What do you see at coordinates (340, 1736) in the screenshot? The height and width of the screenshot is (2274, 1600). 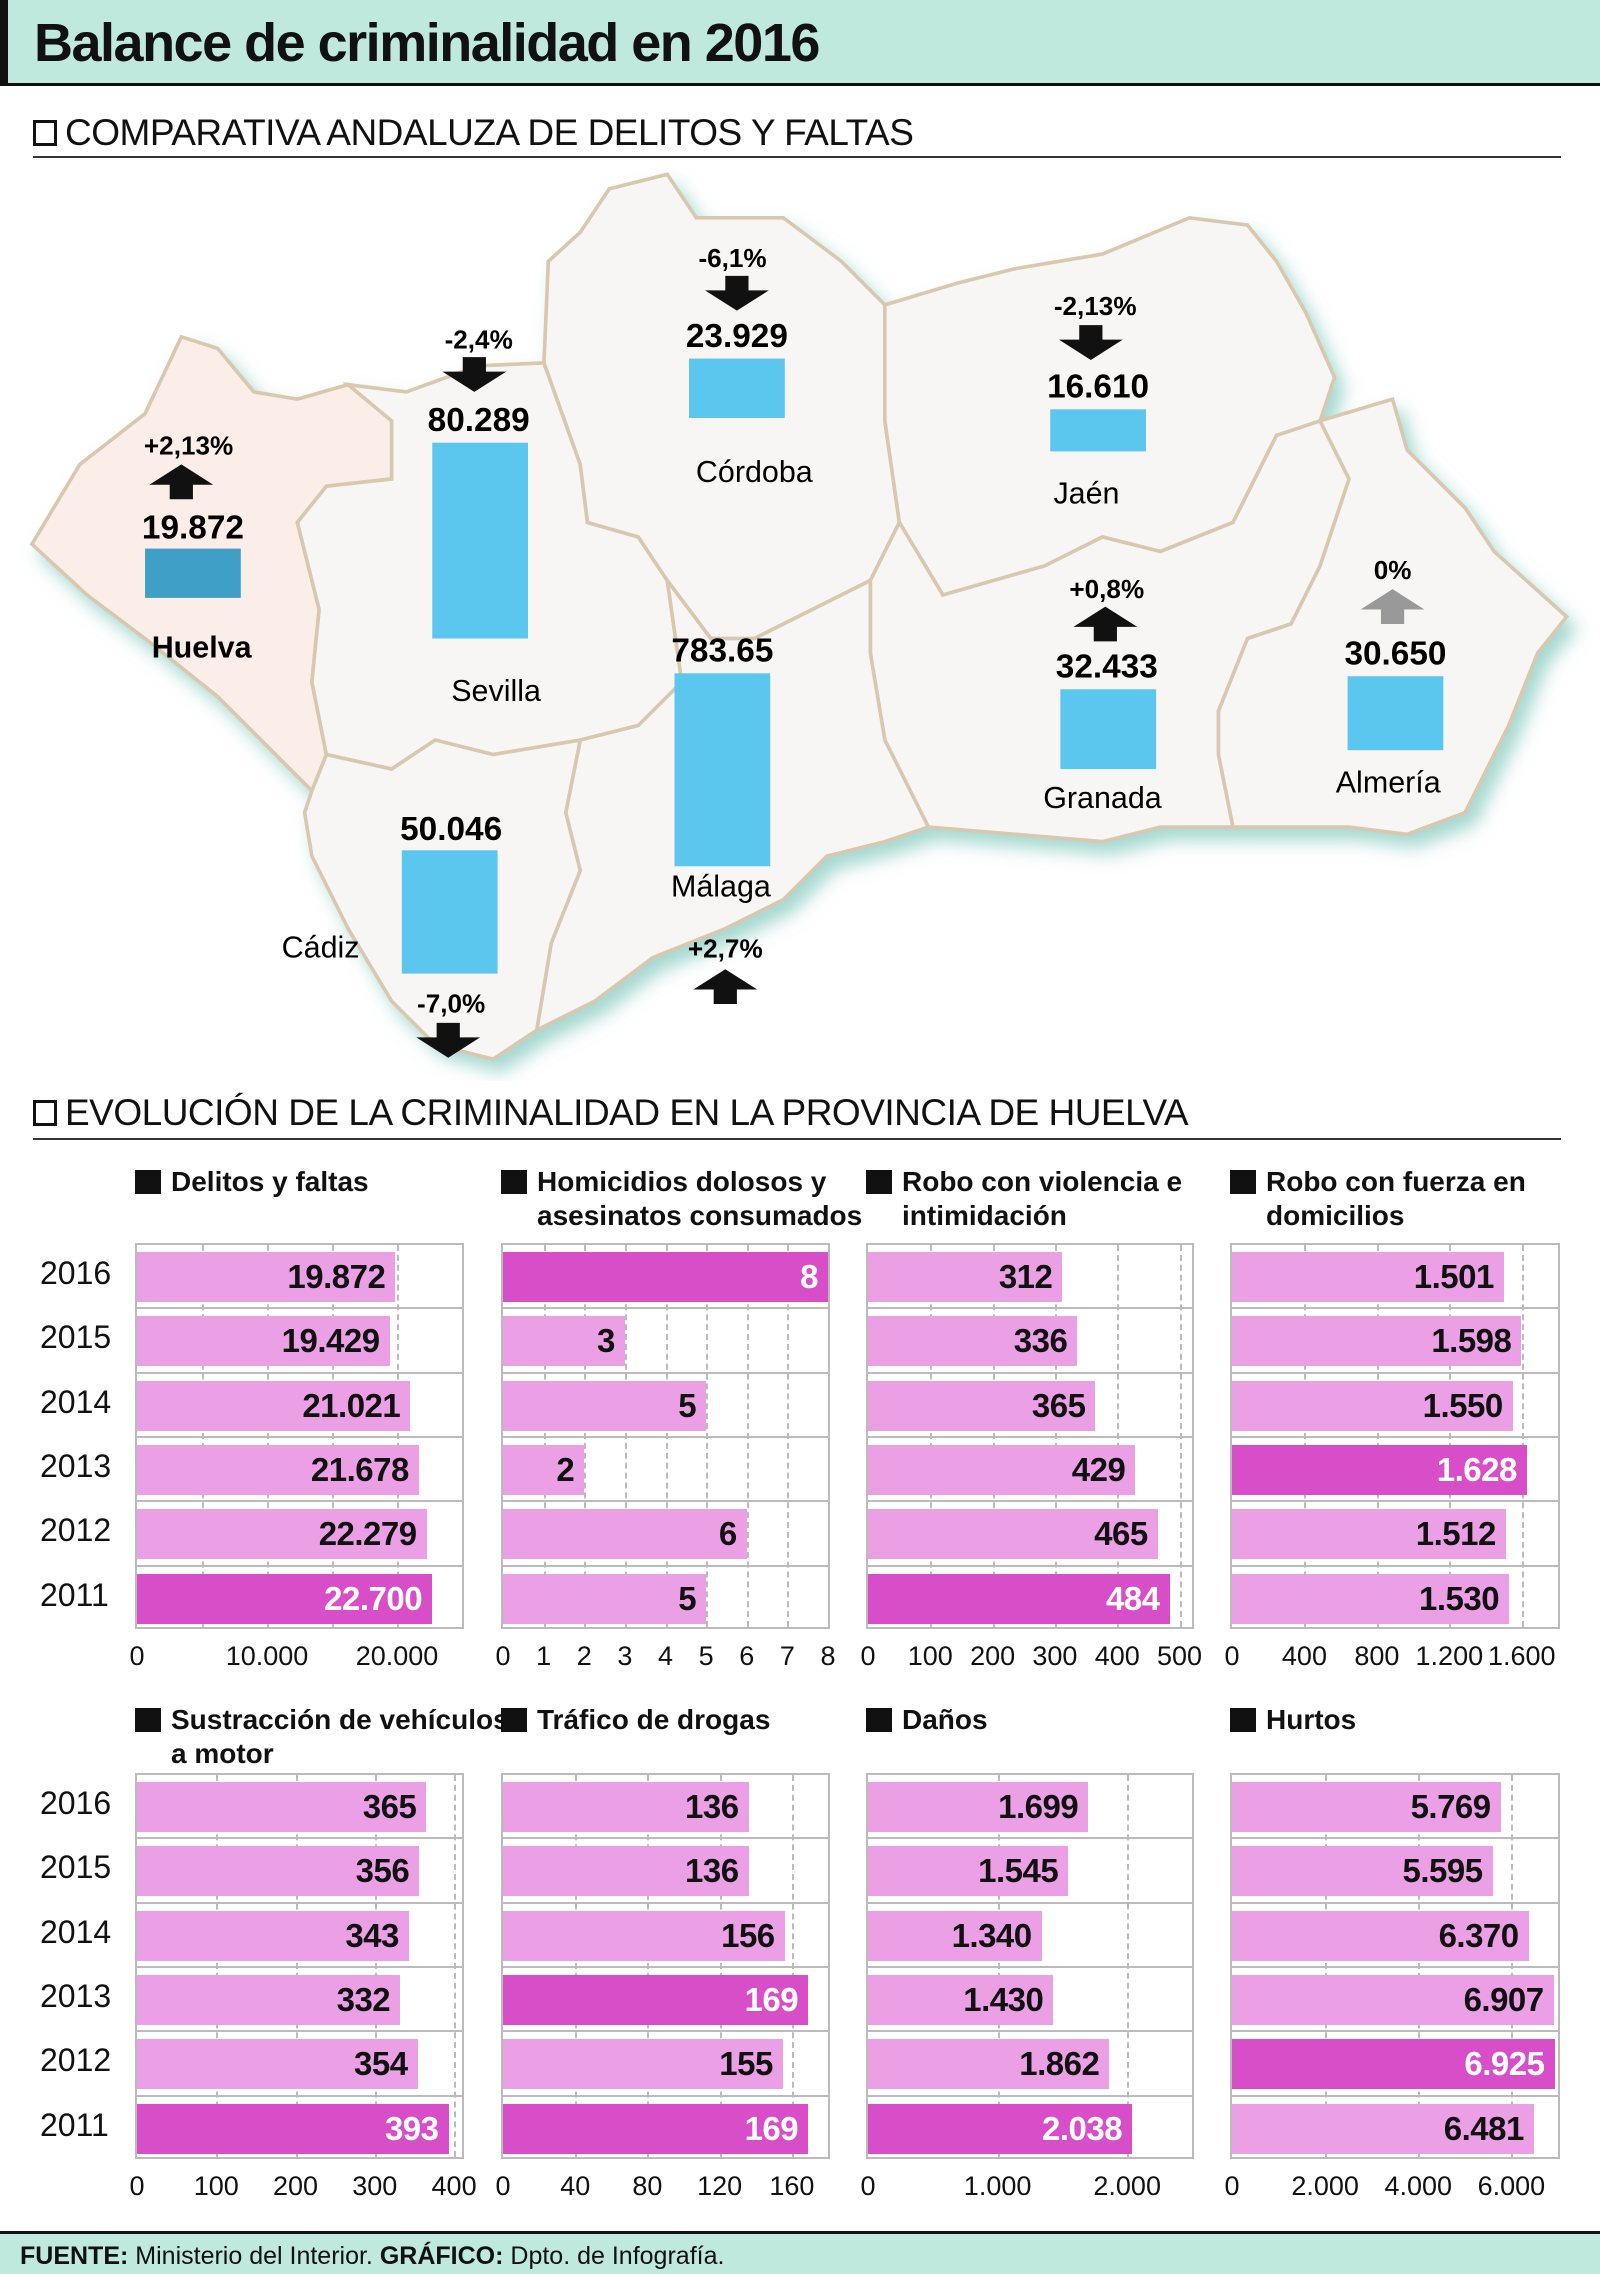 I see `chart-title-text: Sustracción de vehículos a motor` at bounding box center [340, 1736].